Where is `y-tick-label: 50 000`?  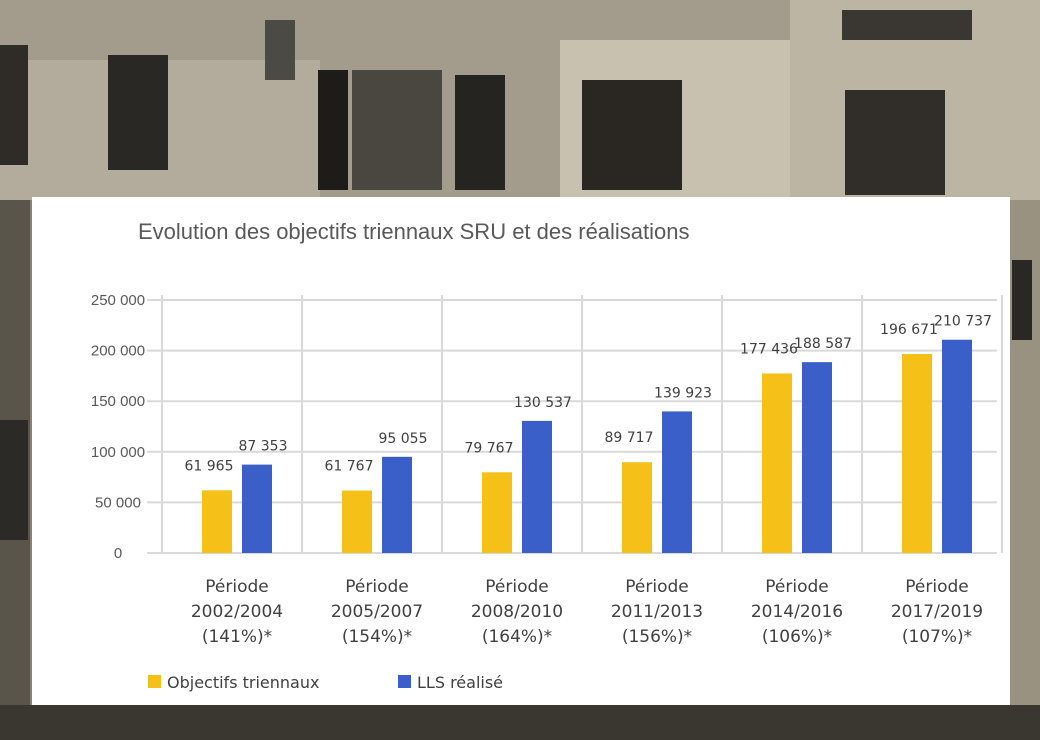
y-tick-label: 50 000 is located at coordinates (118, 502).